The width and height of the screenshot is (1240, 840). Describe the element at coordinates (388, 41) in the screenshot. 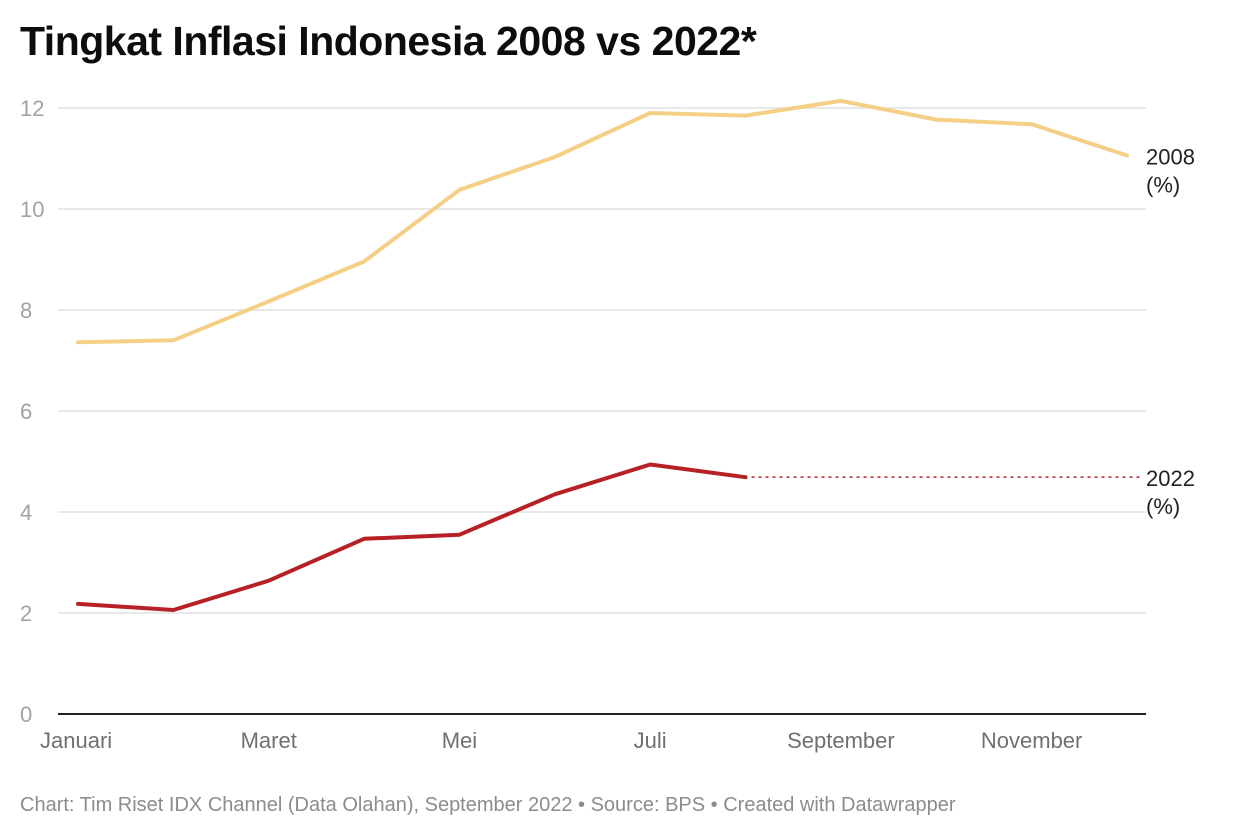

I see `chart-title: Tingkat Inflasi Indonesia 2008 vs 2022*` at that location.